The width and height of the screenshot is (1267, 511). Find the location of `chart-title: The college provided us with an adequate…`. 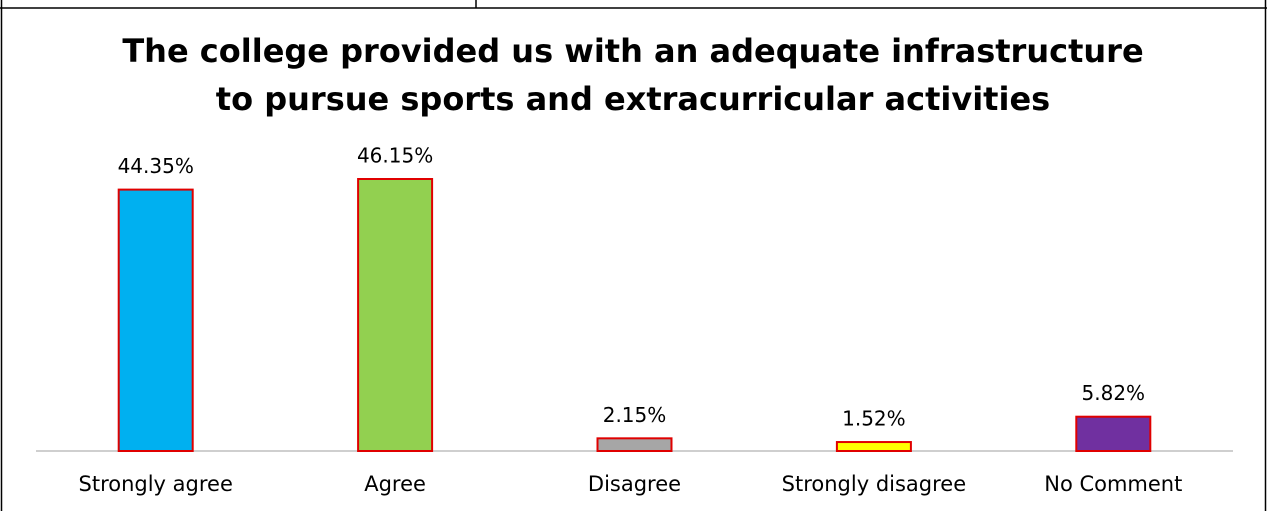

chart-title: The college provided us with an adequate… is located at coordinates (632, 51).